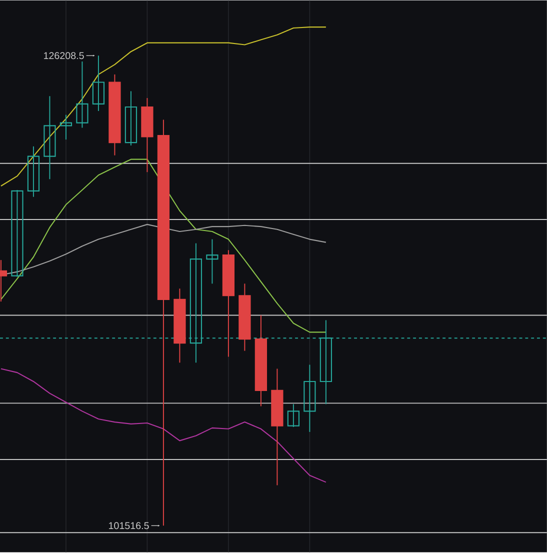  I want to click on annotation: 126208.5, so click(64, 56).